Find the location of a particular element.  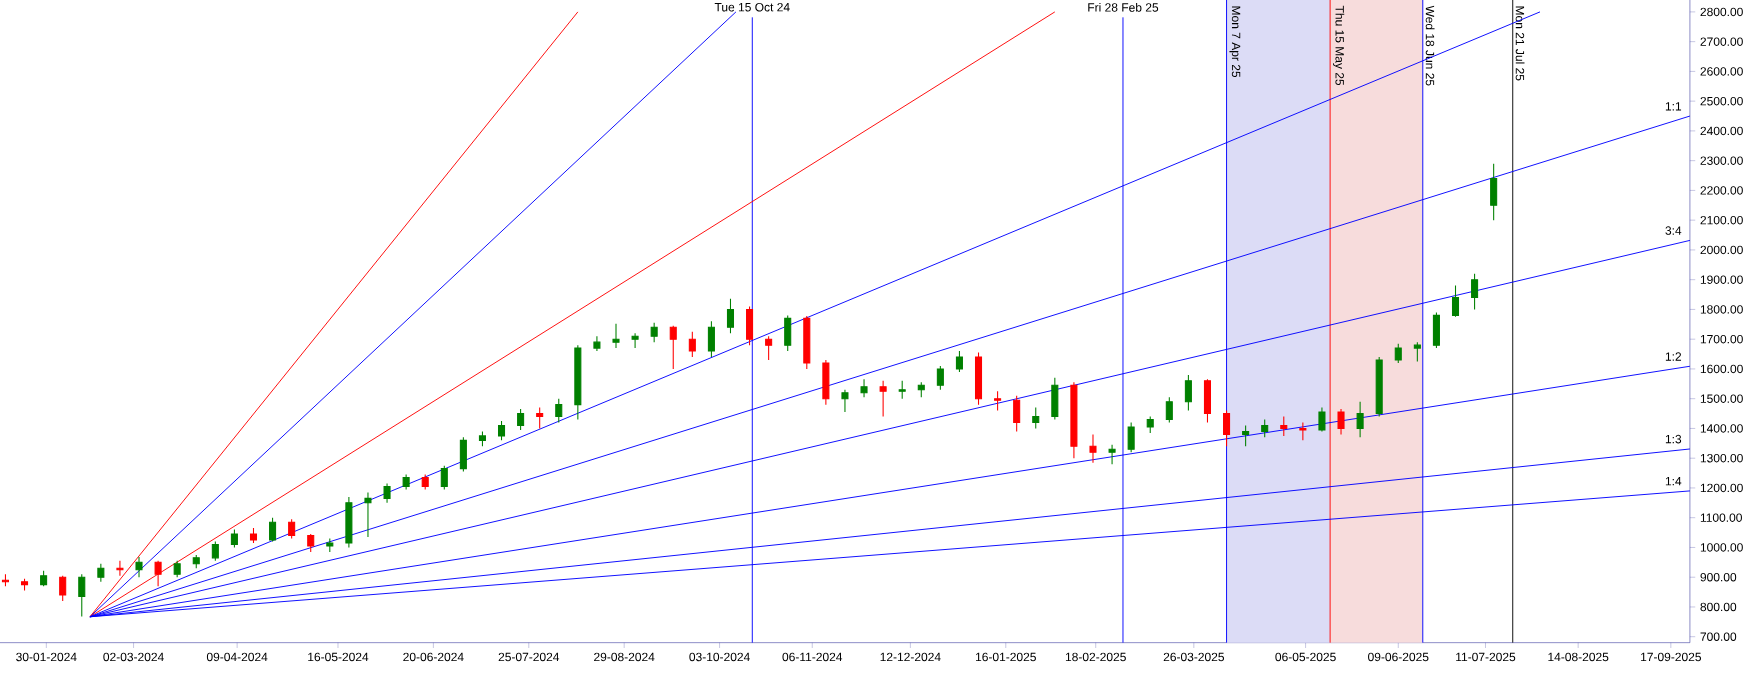

y-tick-label: 2400.00 is located at coordinates (1721, 131).